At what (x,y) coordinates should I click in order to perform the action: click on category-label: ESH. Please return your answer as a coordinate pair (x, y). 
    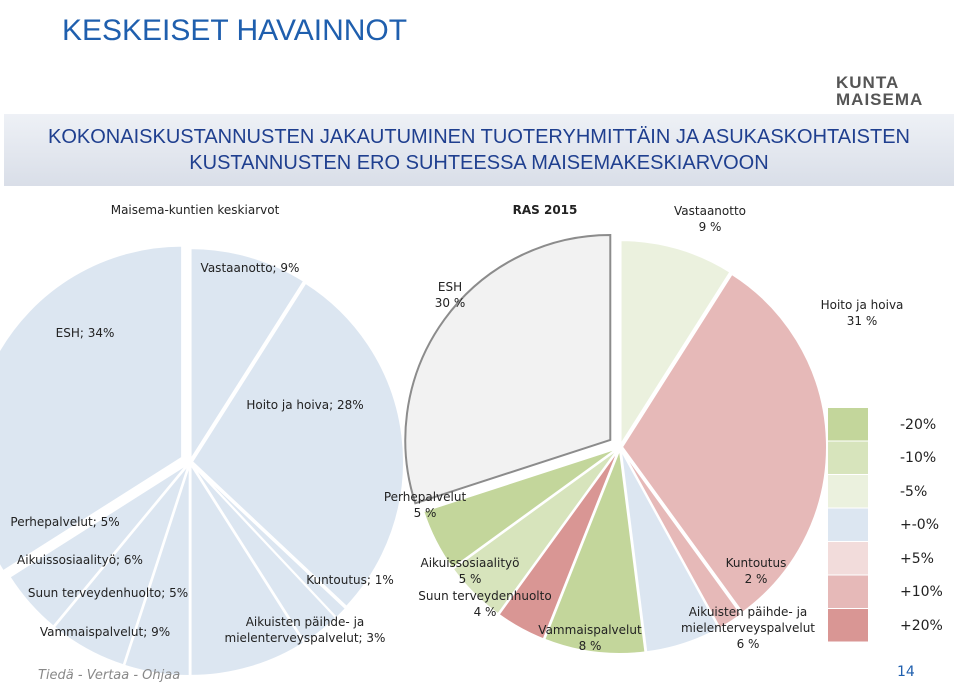
    Looking at the image, I should click on (450, 287).